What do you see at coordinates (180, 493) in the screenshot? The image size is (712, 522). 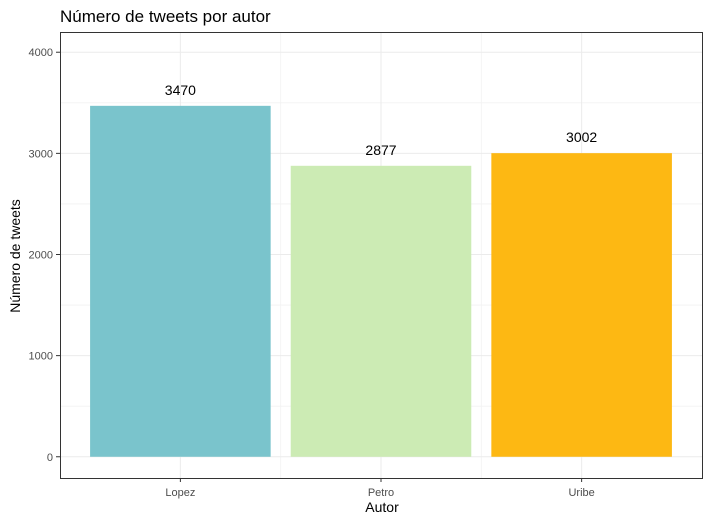 I see `x-tick-label: Lopez` at bounding box center [180, 493].